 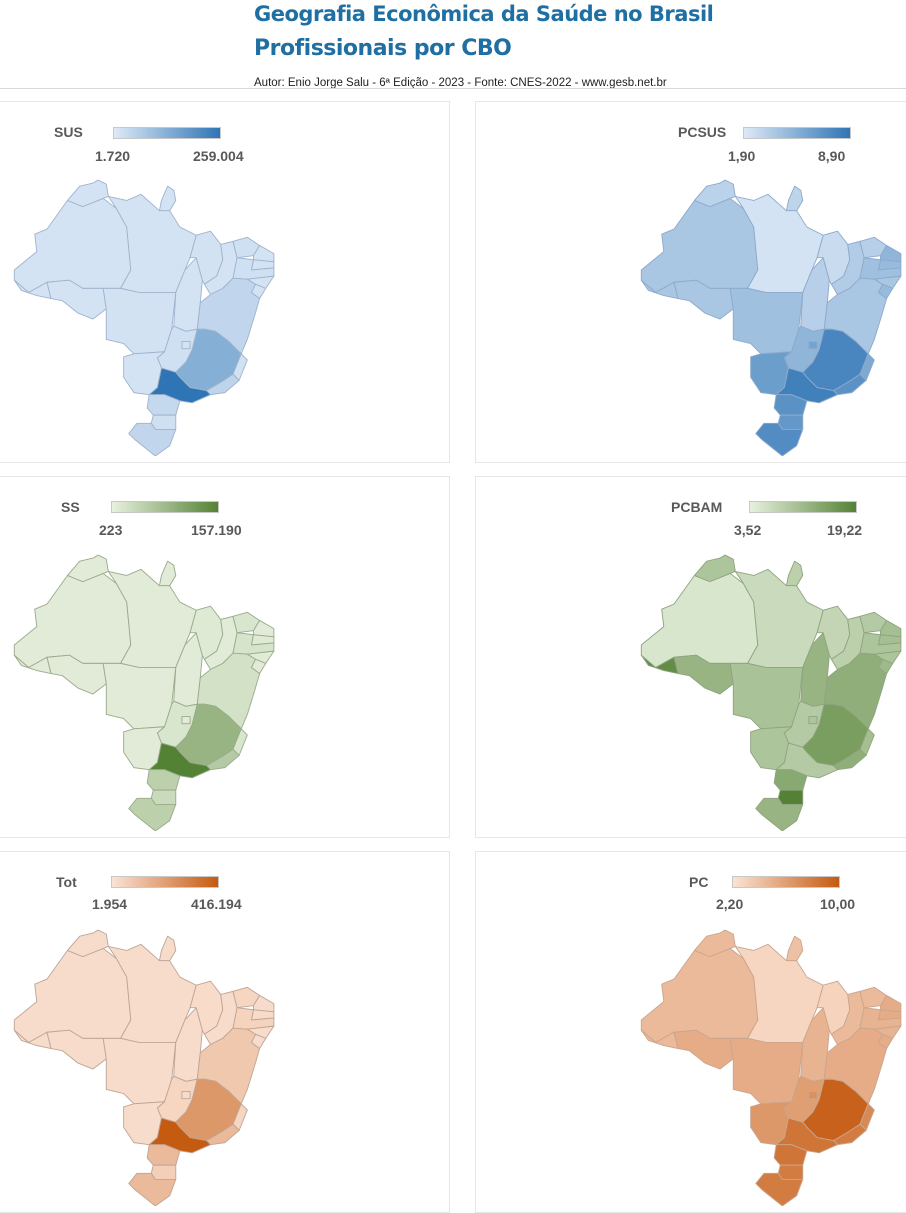 I want to click on legend-title: SUS, so click(x=68, y=132).